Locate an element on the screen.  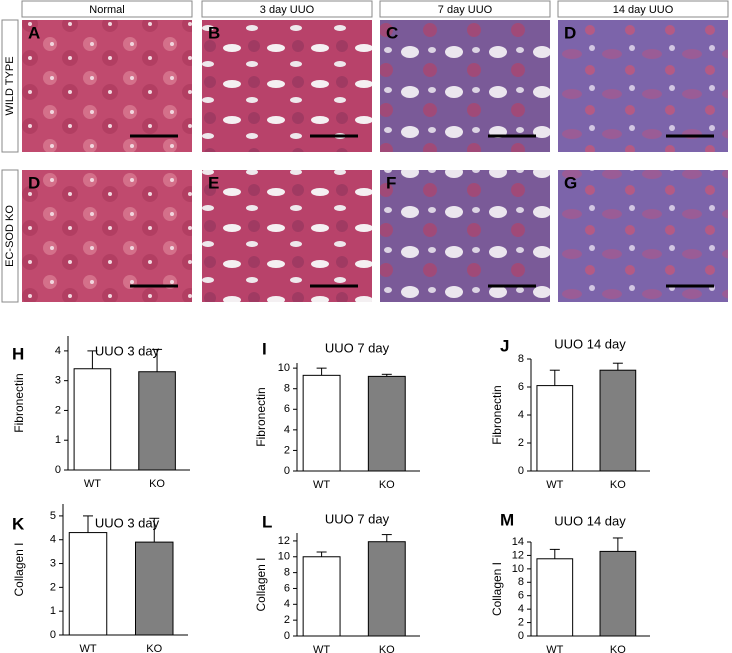
column-header: Normal is located at coordinates (106, 10).